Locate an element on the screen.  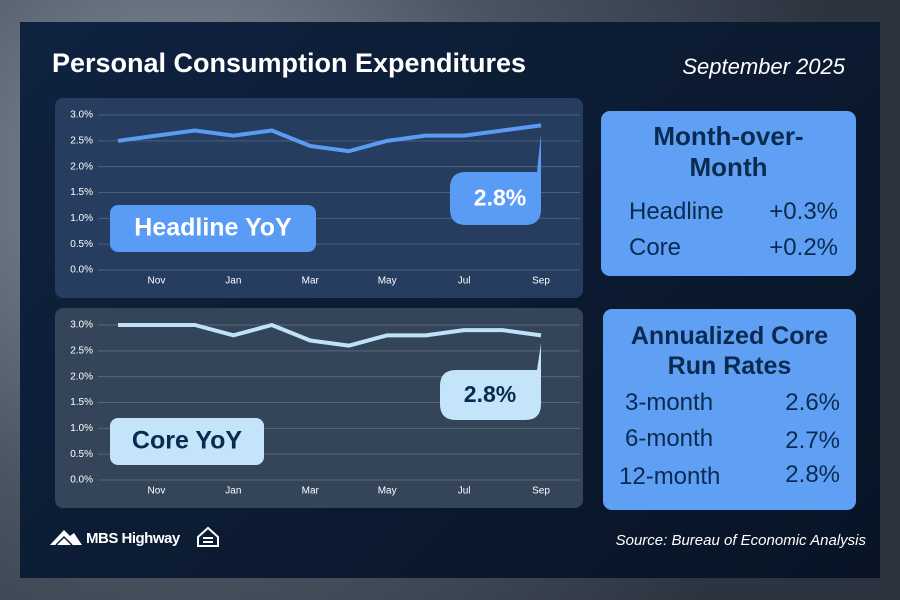
mom-label: Core is located at coordinates (655, 247).